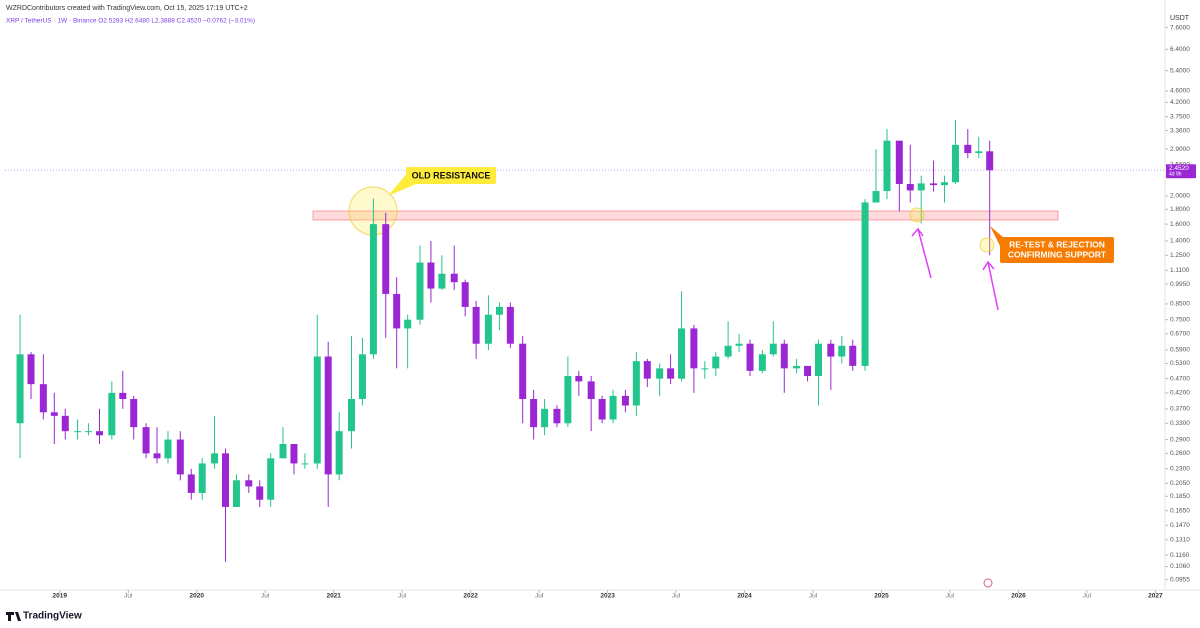  I want to click on y-tick-label: 4.6000, so click(1180, 91).